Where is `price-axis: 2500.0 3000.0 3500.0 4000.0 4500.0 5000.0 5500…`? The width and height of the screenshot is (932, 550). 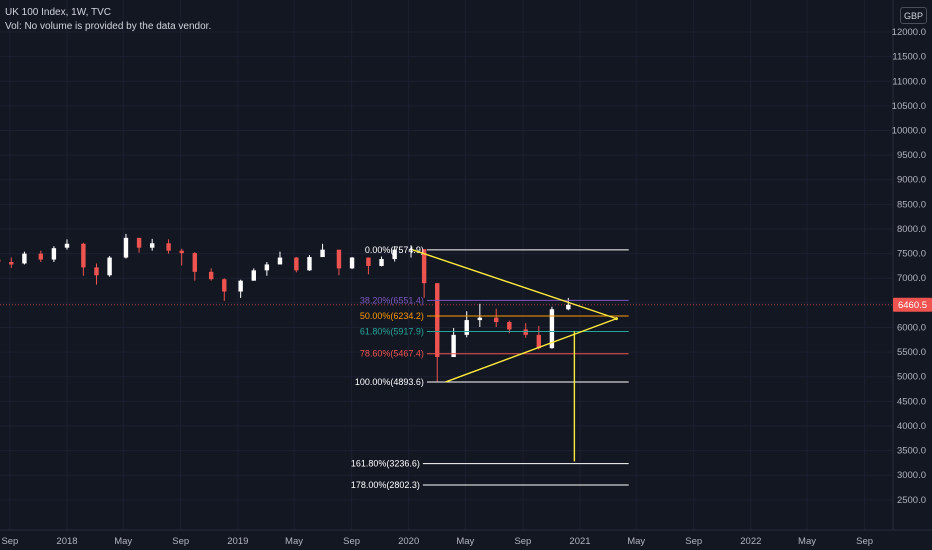 price-axis: 2500.0 3000.0 3500.0 4000.0 4500.0 5000.0 5500… is located at coordinates (909, 265).